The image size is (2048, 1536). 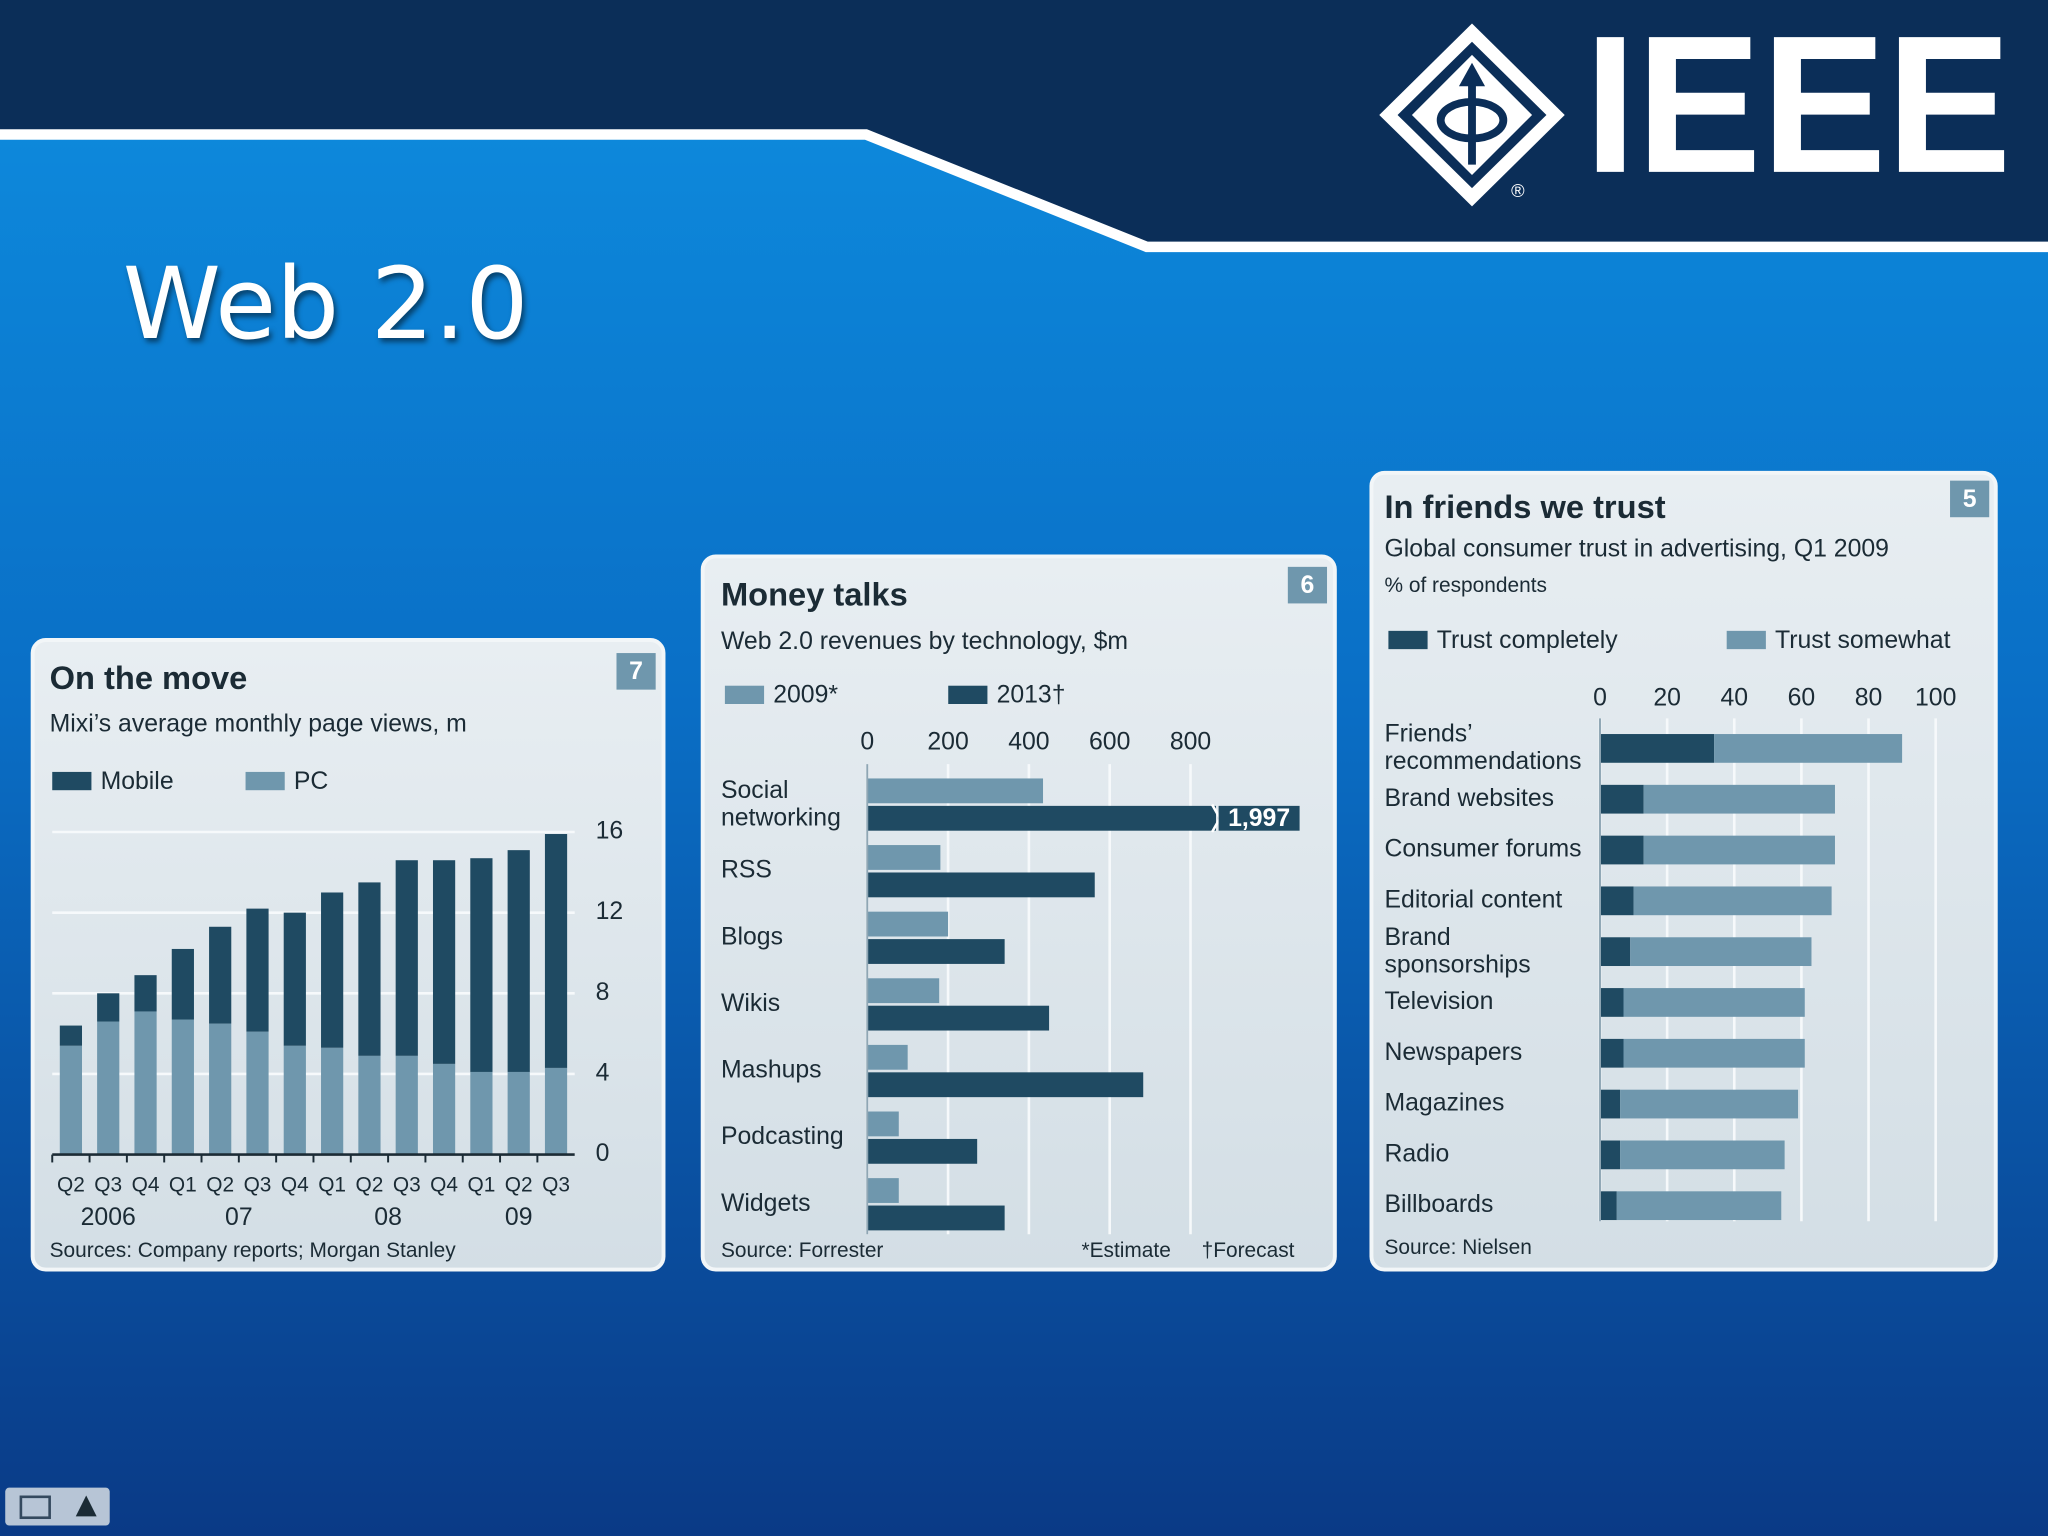 I want to click on y-tick-label: 0, so click(x=603, y=1153).